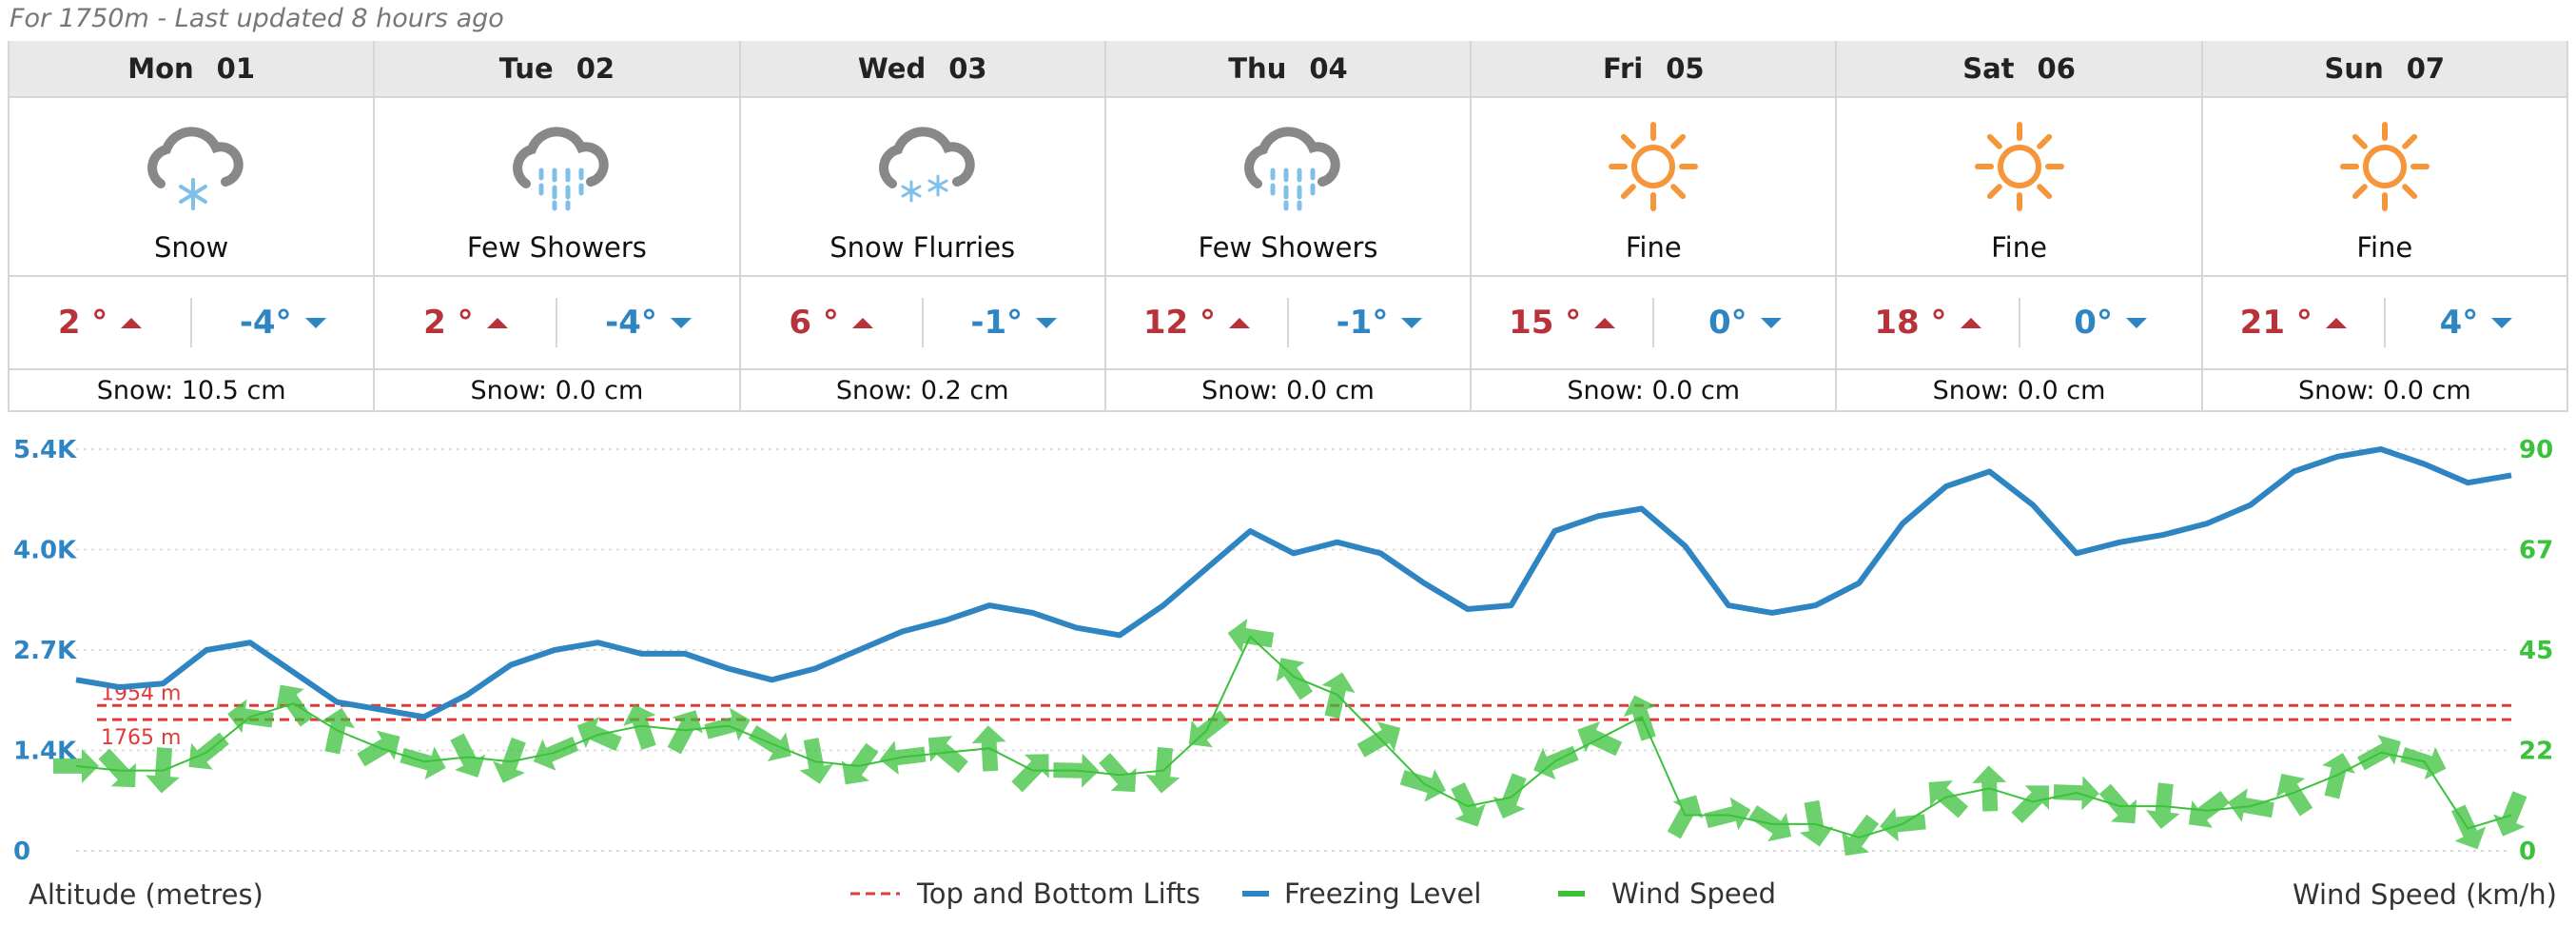 Image resolution: width=2576 pixels, height=946 pixels. Describe the element at coordinates (1911, 323) in the screenshot. I see `high-temp-value: 18 °` at that location.